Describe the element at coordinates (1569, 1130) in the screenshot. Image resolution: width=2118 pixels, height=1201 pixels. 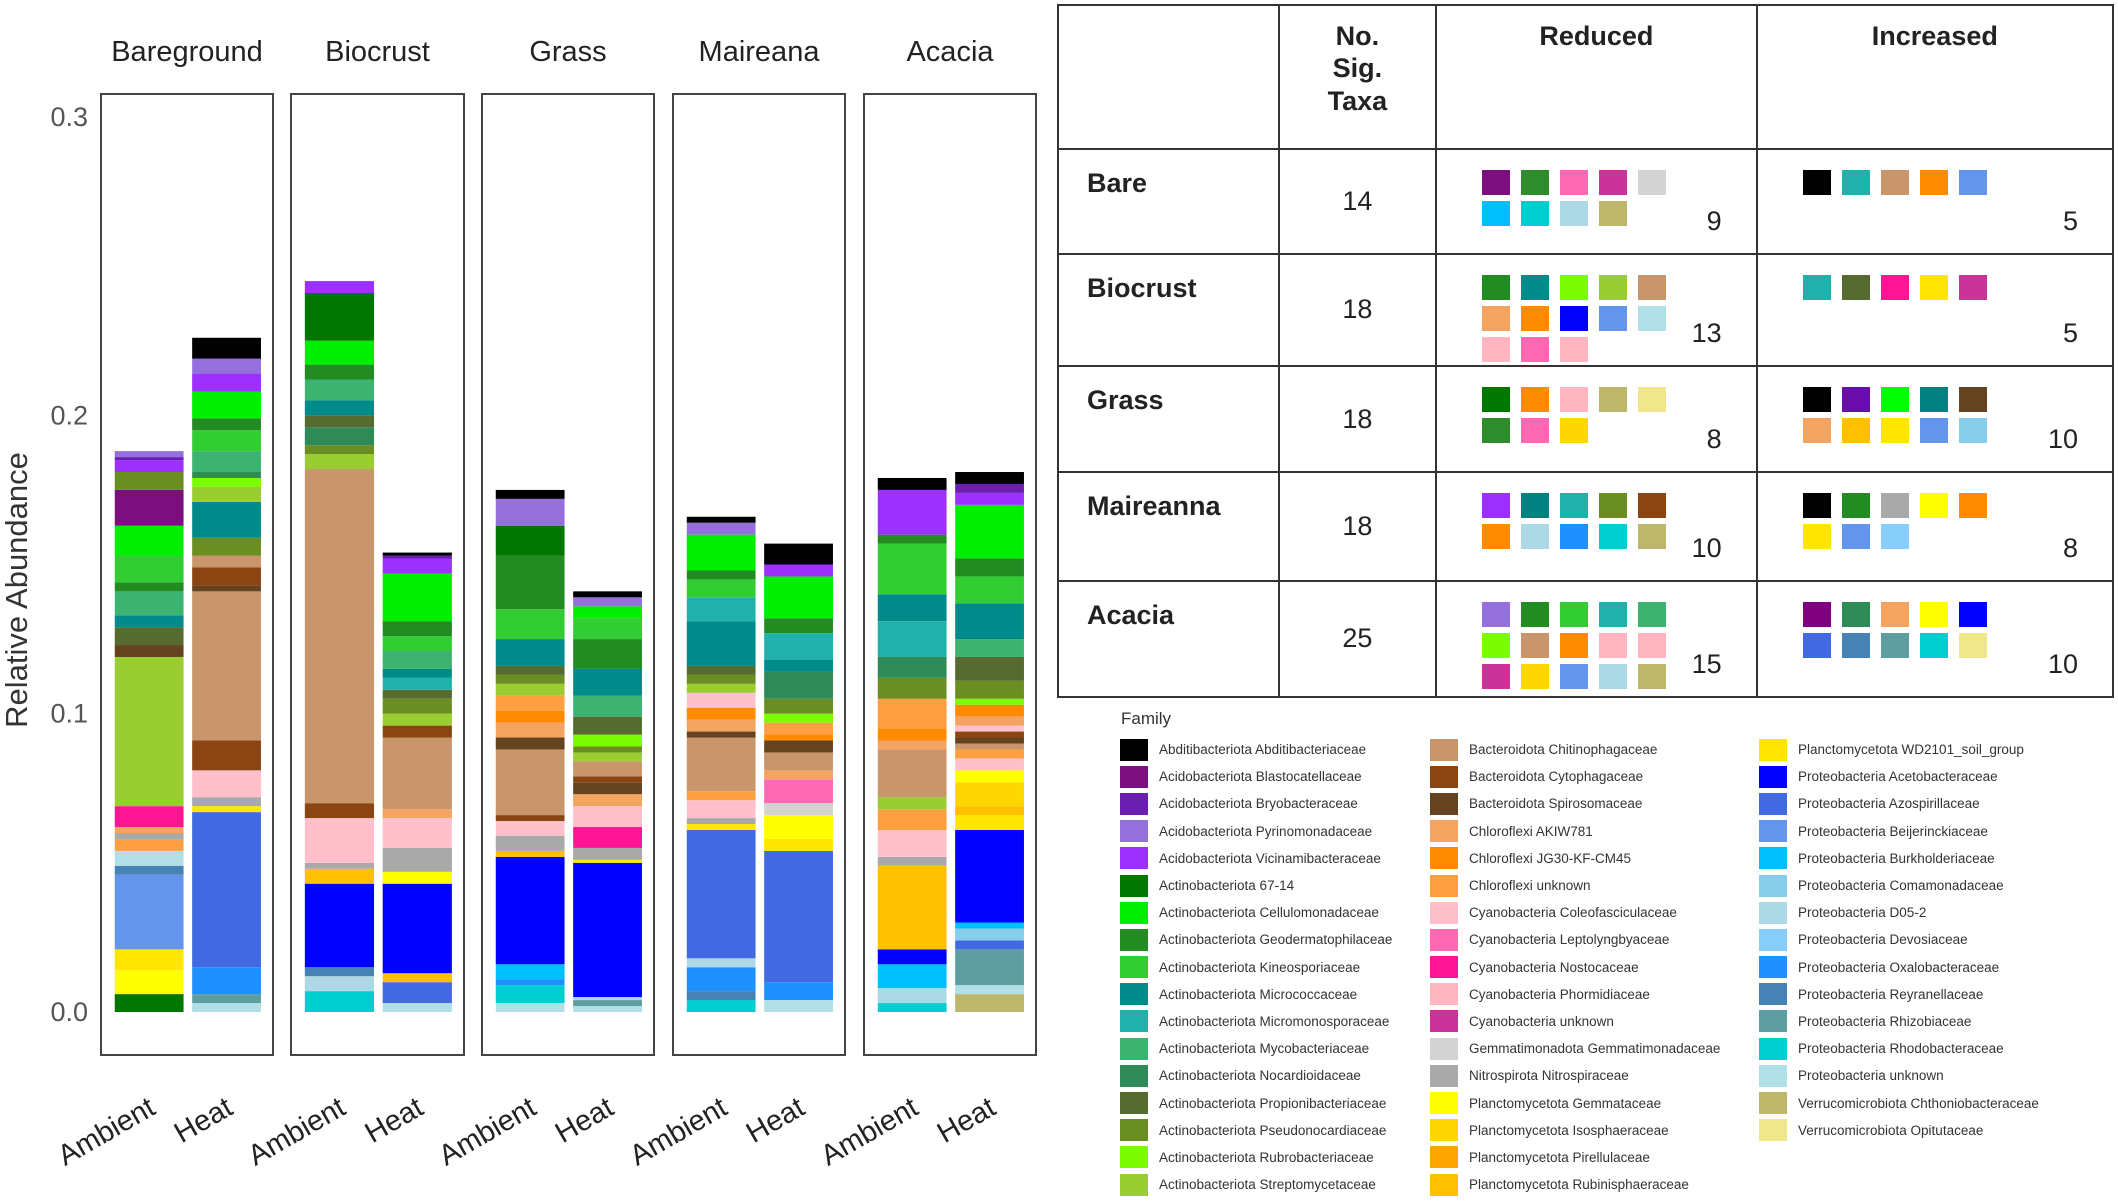
I see `legend-label: Planctomycetota Isosphaeraceae` at that location.